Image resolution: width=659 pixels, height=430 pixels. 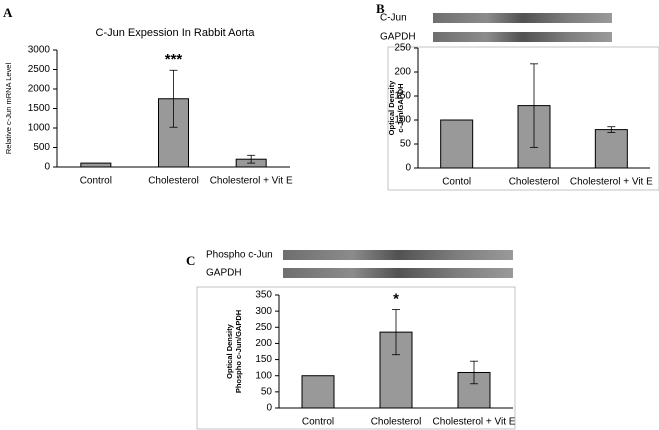 I want to click on panel-label: C, so click(x=190, y=260).